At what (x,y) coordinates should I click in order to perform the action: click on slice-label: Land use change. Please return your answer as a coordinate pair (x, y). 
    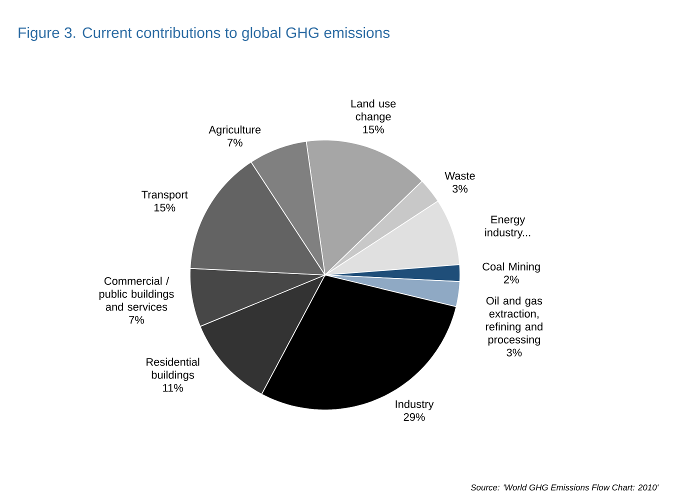
    Looking at the image, I should click on (373, 111).